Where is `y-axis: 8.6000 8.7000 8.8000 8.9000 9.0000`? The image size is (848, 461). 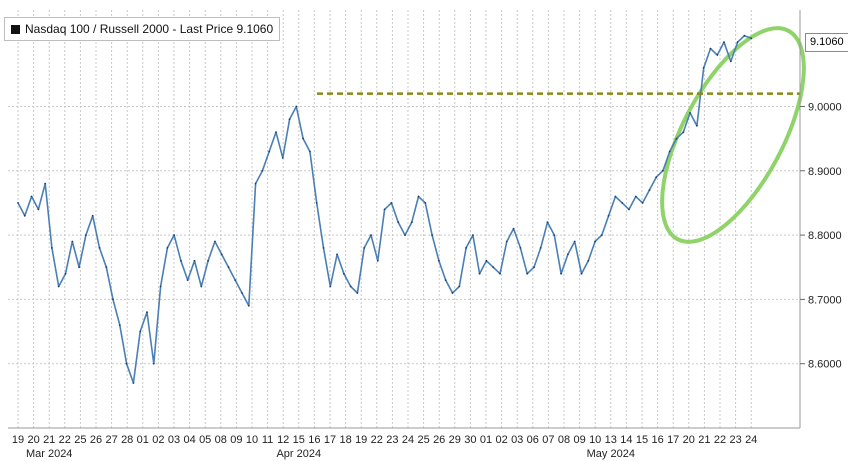 y-axis: 8.6000 8.7000 8.8000 8.9000 9.0000 is located at coordinates (820, 219).